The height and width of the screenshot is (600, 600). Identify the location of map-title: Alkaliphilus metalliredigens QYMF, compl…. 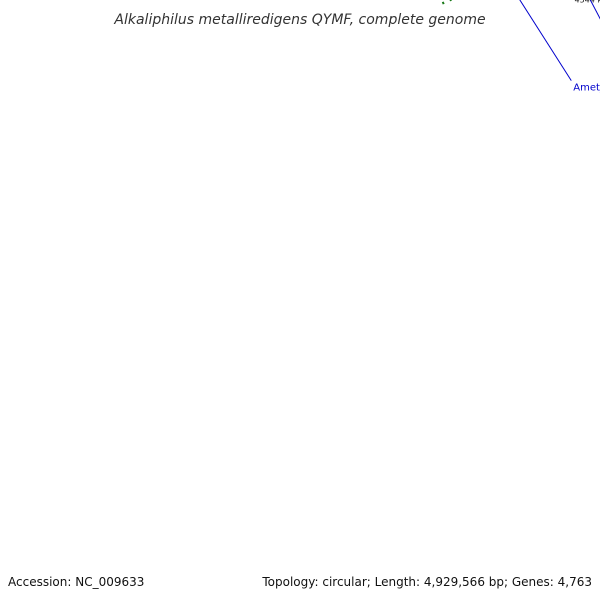
(299, 20).